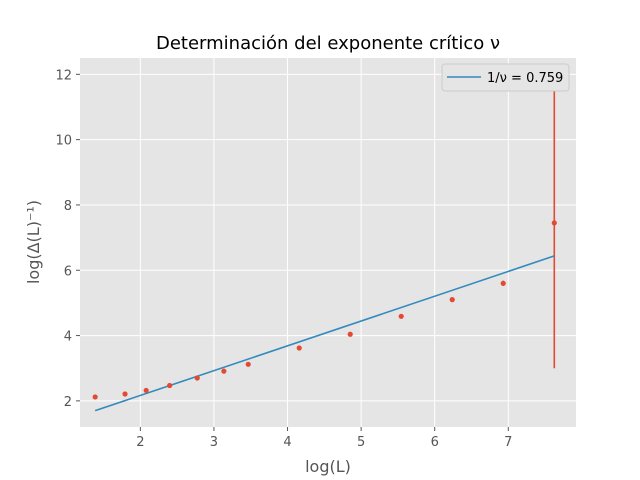 This screenshot has width=640, height=480. I want to click on chart-title: Determinación del exponente crítico ν, so click(328, 43).